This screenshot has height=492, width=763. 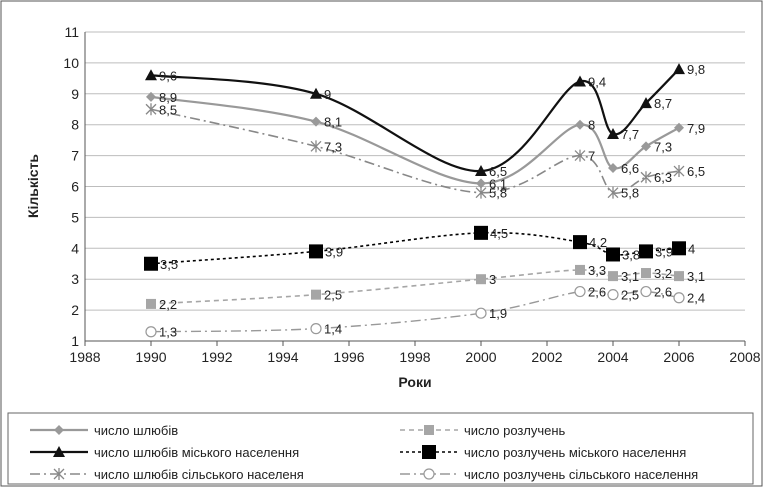 I want to click on data-label: 3,3, so click(x=597, y=270).